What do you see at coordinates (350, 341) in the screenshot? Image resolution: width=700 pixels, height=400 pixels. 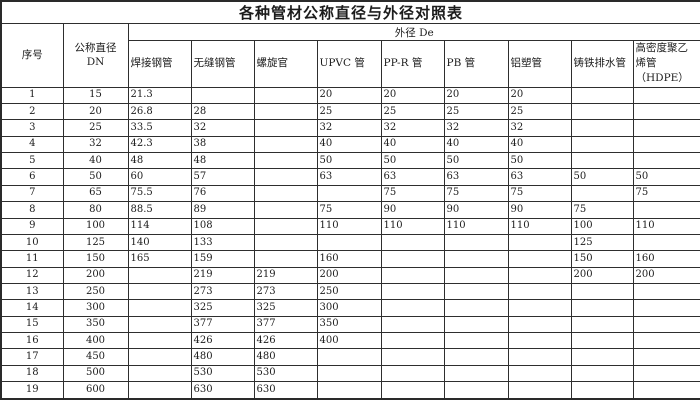 I see `table-row: 16 400 426 426 400` at bounding box center [350, 341].